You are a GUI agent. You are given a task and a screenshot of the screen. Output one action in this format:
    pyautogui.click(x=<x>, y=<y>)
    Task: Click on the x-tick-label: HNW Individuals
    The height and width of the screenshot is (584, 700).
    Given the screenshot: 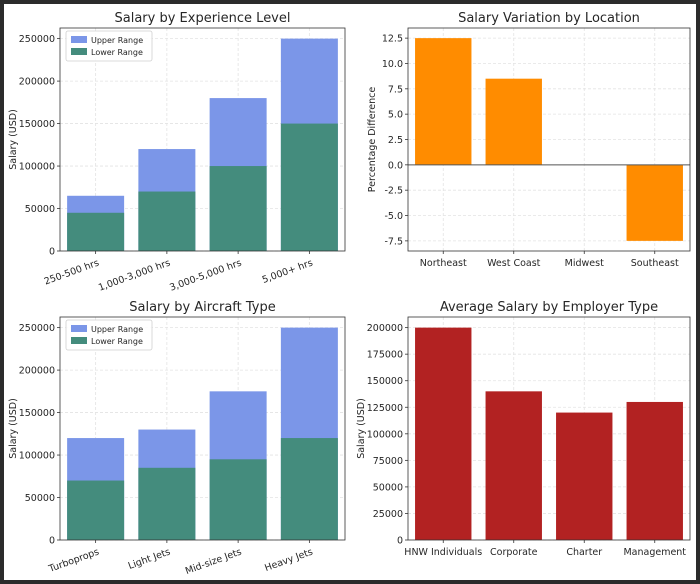 What is the action you would take?
    pyautogui.click(x=443, y=552)
    